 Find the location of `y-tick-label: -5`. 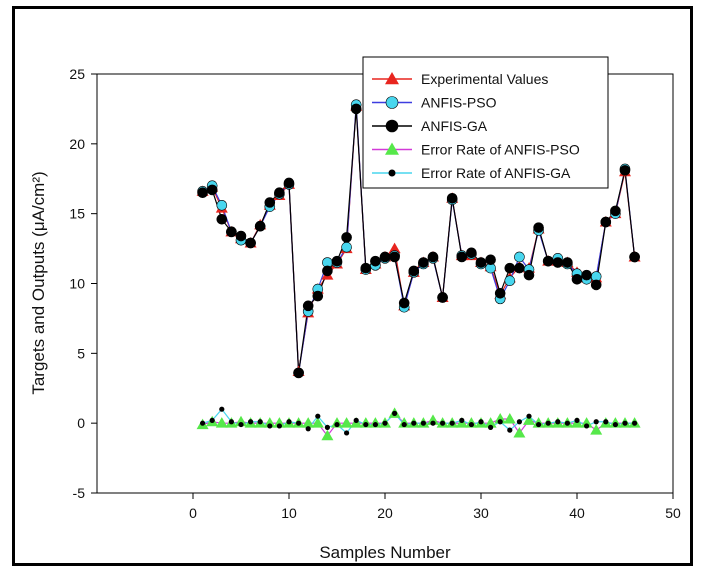

y-tick-label: -5 is located at coordinates (79, 493).